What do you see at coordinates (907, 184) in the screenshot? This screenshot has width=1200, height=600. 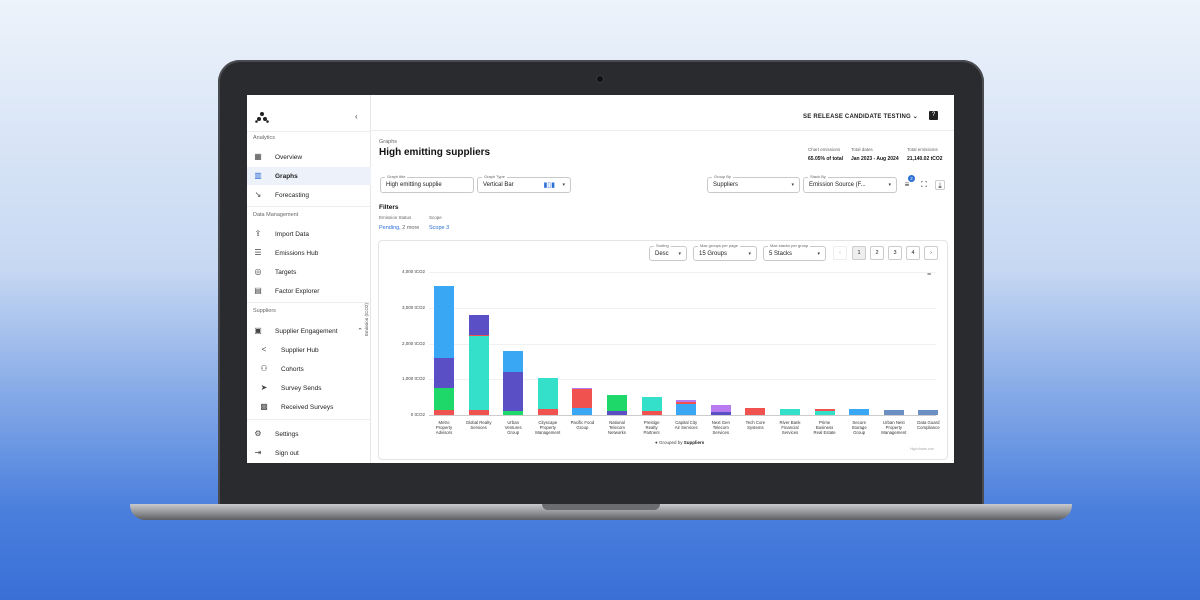 I see `filter-icon: ≡` at bounding box center [907, 184].